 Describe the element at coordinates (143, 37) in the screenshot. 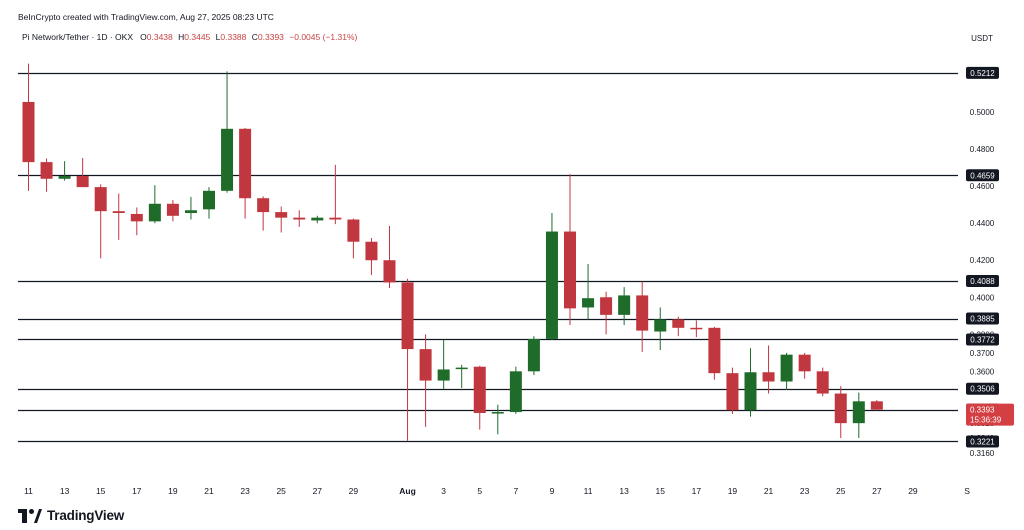

I see `open-label: O` at that location.